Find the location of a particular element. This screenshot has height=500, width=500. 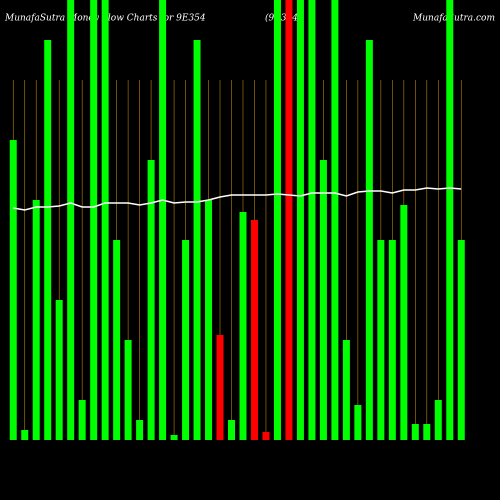

money-flow-line is located at coordinates (237, 199).